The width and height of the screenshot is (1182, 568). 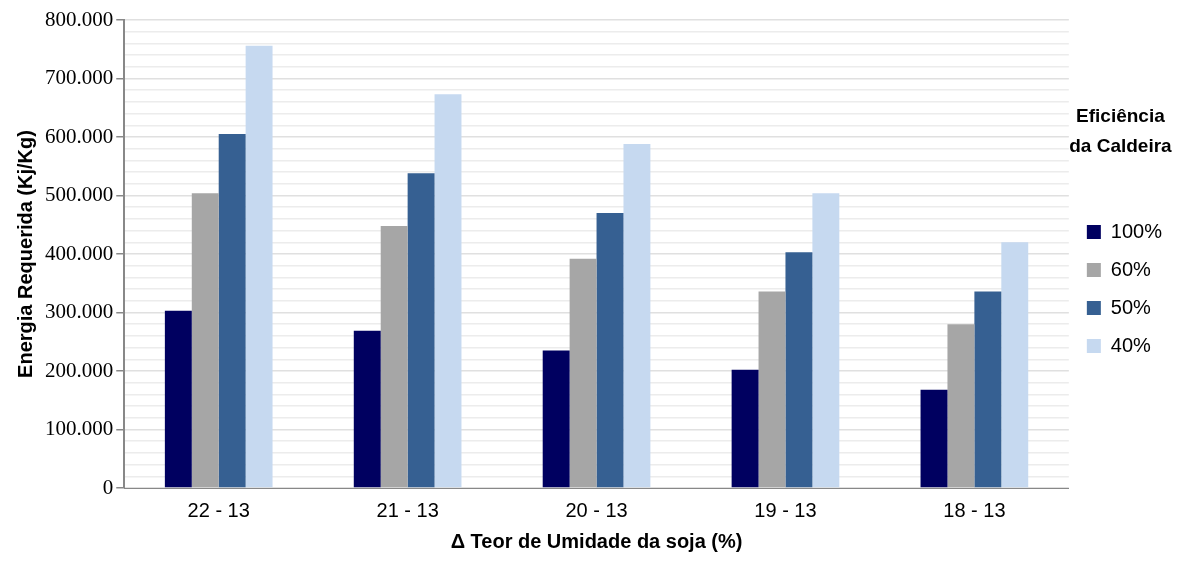 I want to click on y-tick-label: 100.000, so click(x=79, y=428).